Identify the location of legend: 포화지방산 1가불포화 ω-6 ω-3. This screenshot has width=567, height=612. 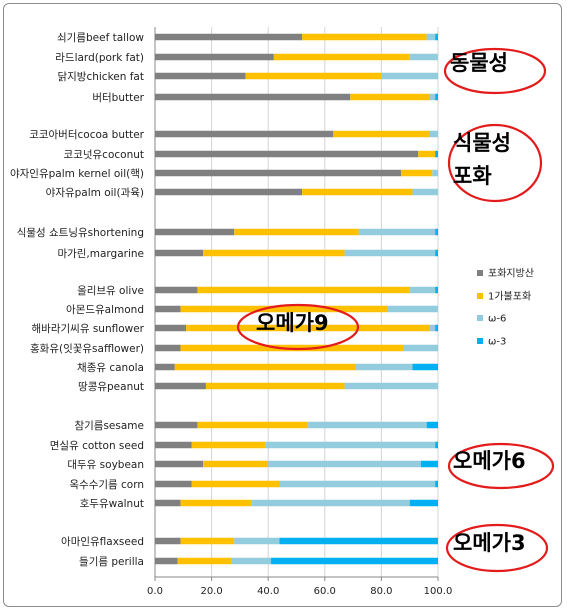
(505, 308).